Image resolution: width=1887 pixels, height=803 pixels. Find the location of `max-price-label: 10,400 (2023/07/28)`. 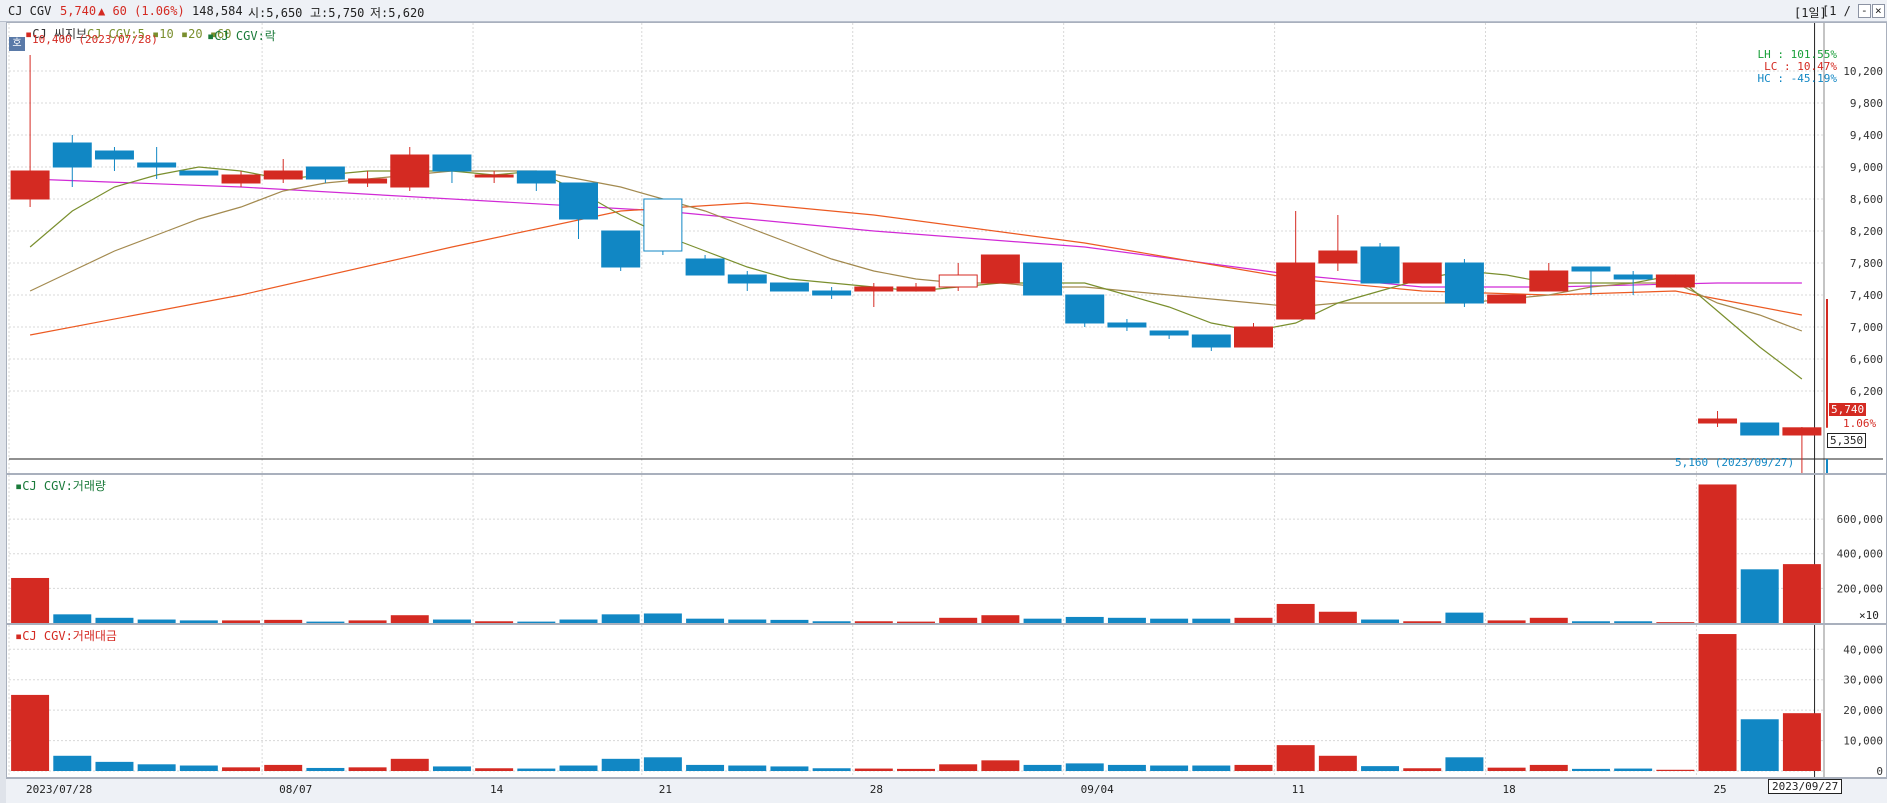

max-price-label: 10,400 (2023/07/28) is located at coordinates (95, 39).